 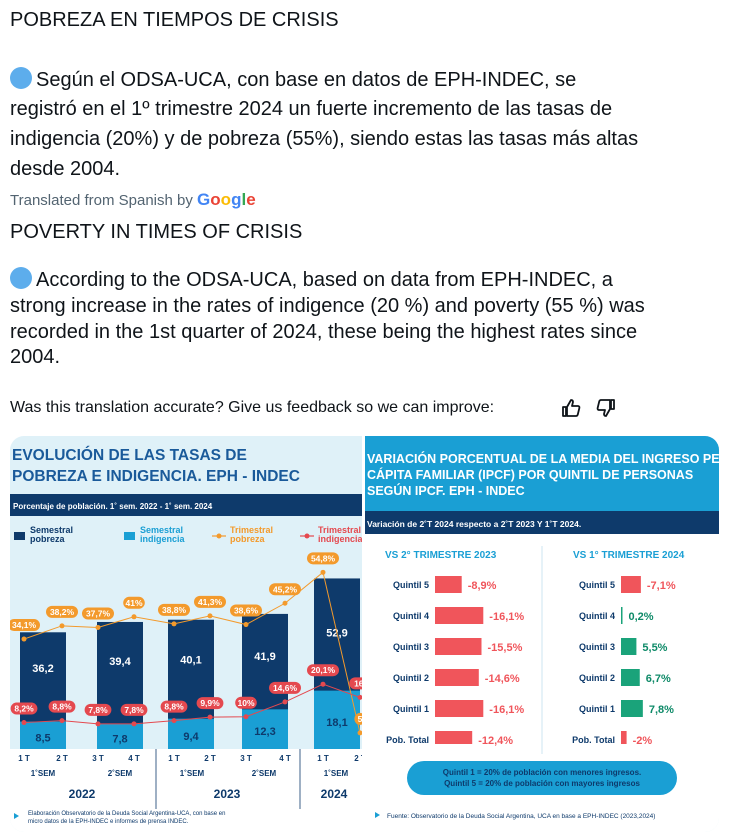 What do you see at coordinates (571, 408) in the screenshot?
I see `thumbs-up-icon` at bounding box center [571, 408].